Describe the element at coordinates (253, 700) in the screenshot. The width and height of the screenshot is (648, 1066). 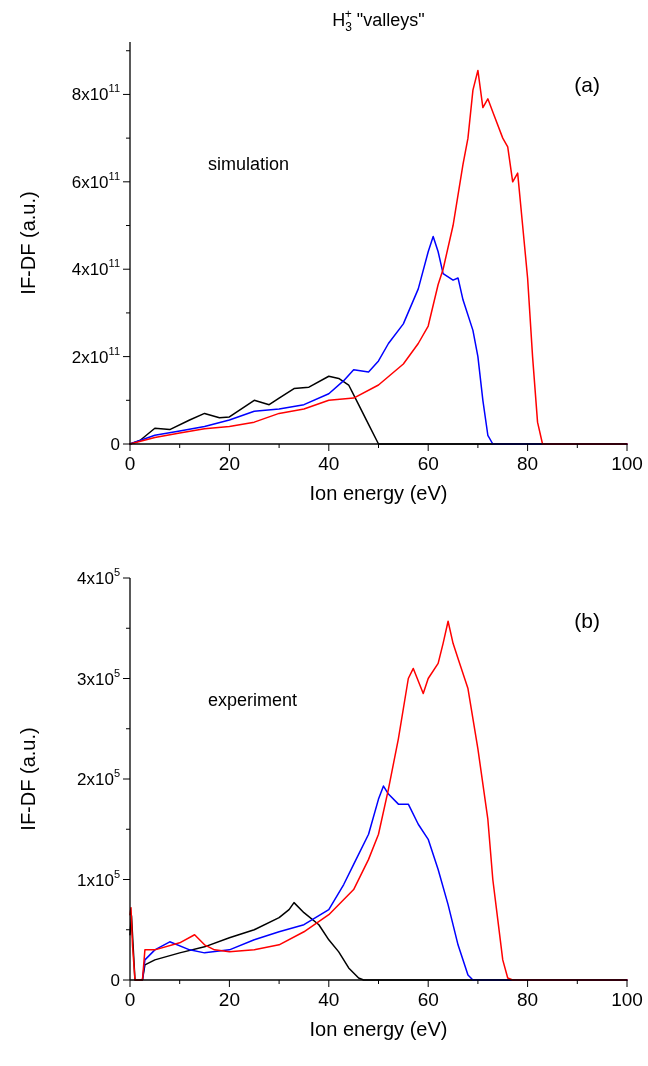
I see `annotation: experiment` at that location.